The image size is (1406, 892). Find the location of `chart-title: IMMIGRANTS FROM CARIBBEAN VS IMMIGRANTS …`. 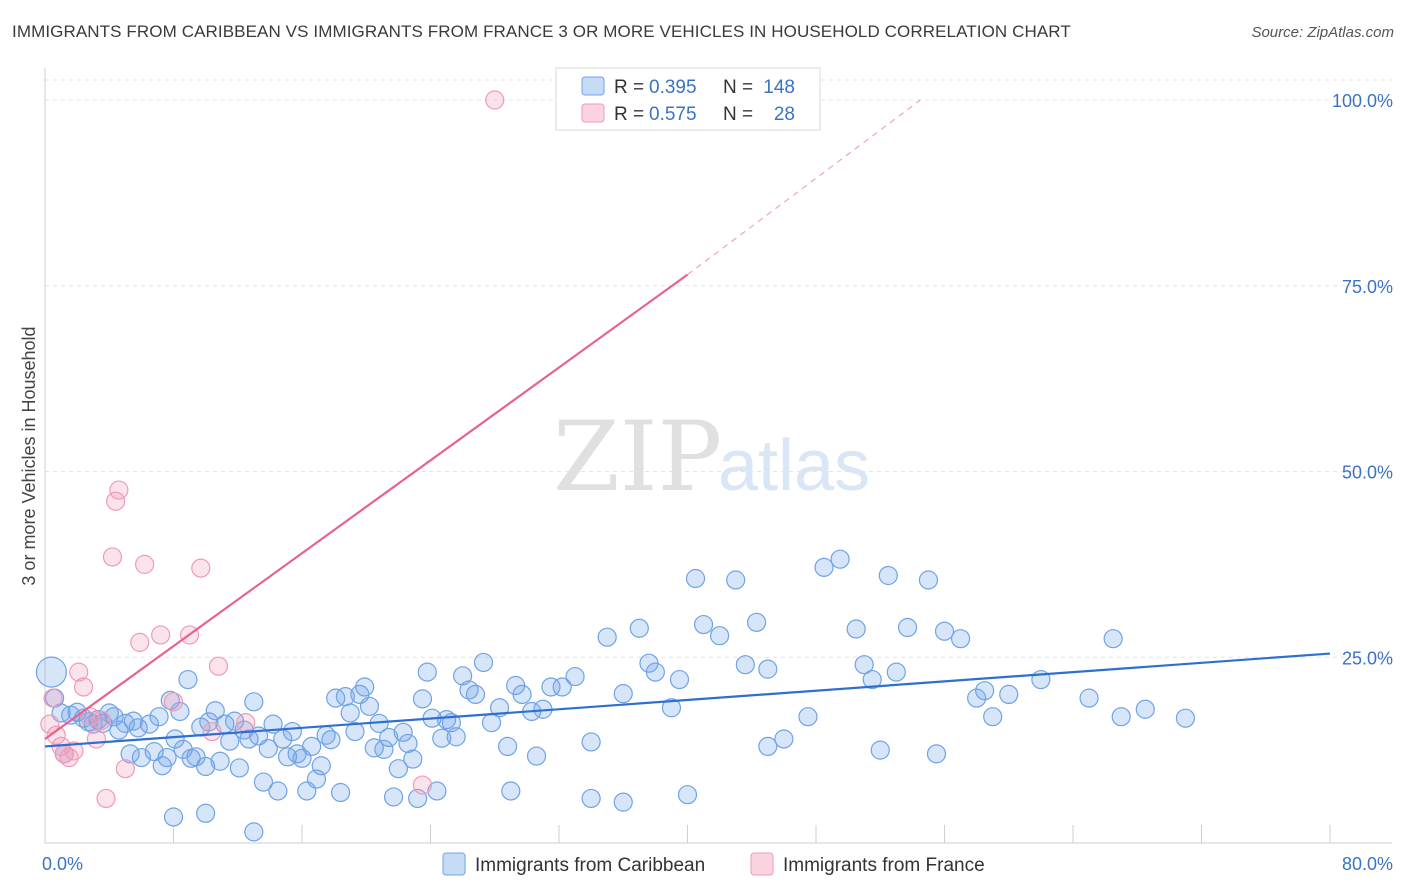

chart-title: IMMIGRANTS FROM CARIBBEAN VS IMMIGRANTS … is located at coordinates (541, 31).